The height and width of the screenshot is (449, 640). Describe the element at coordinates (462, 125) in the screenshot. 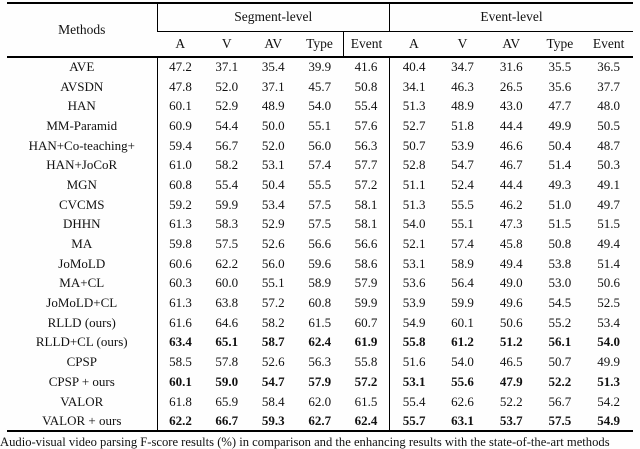

I see `score-cell: 51.8` at that location.